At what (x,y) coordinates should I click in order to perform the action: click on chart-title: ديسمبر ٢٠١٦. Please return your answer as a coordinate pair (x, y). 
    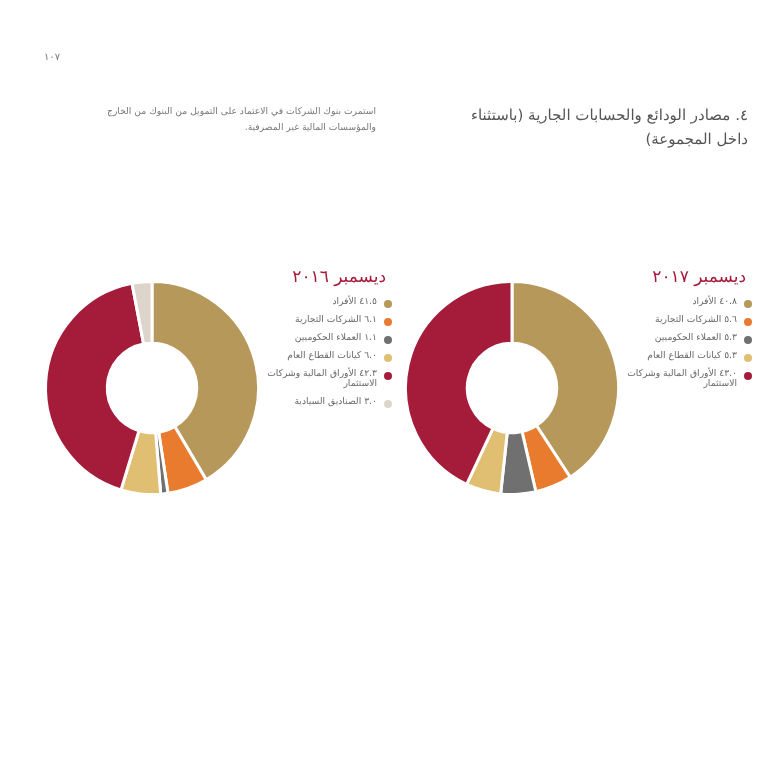
    Looking at the image, I should click on (339, 278).